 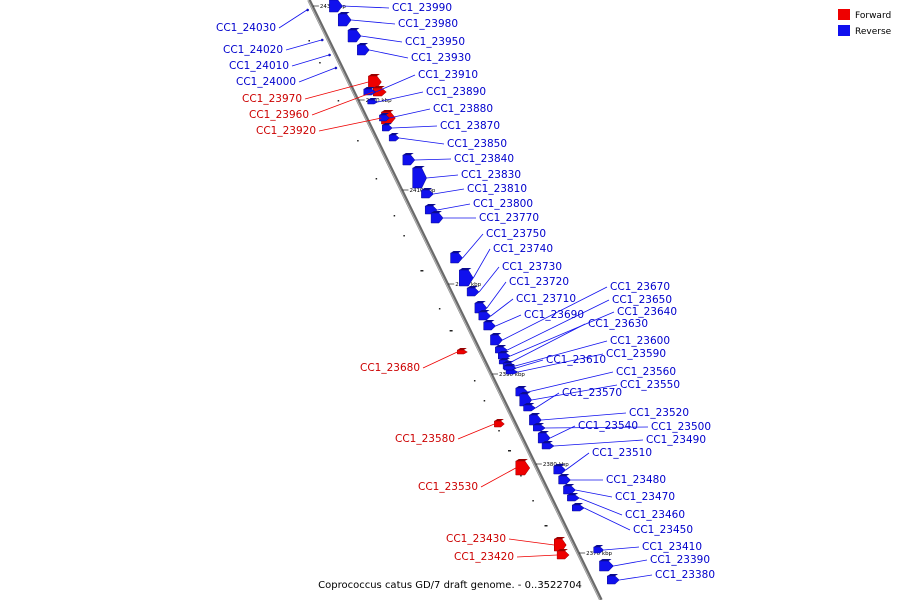 I want to click on gene-label-cc1-23930: CC1_23930, so click(x=441, y=58).